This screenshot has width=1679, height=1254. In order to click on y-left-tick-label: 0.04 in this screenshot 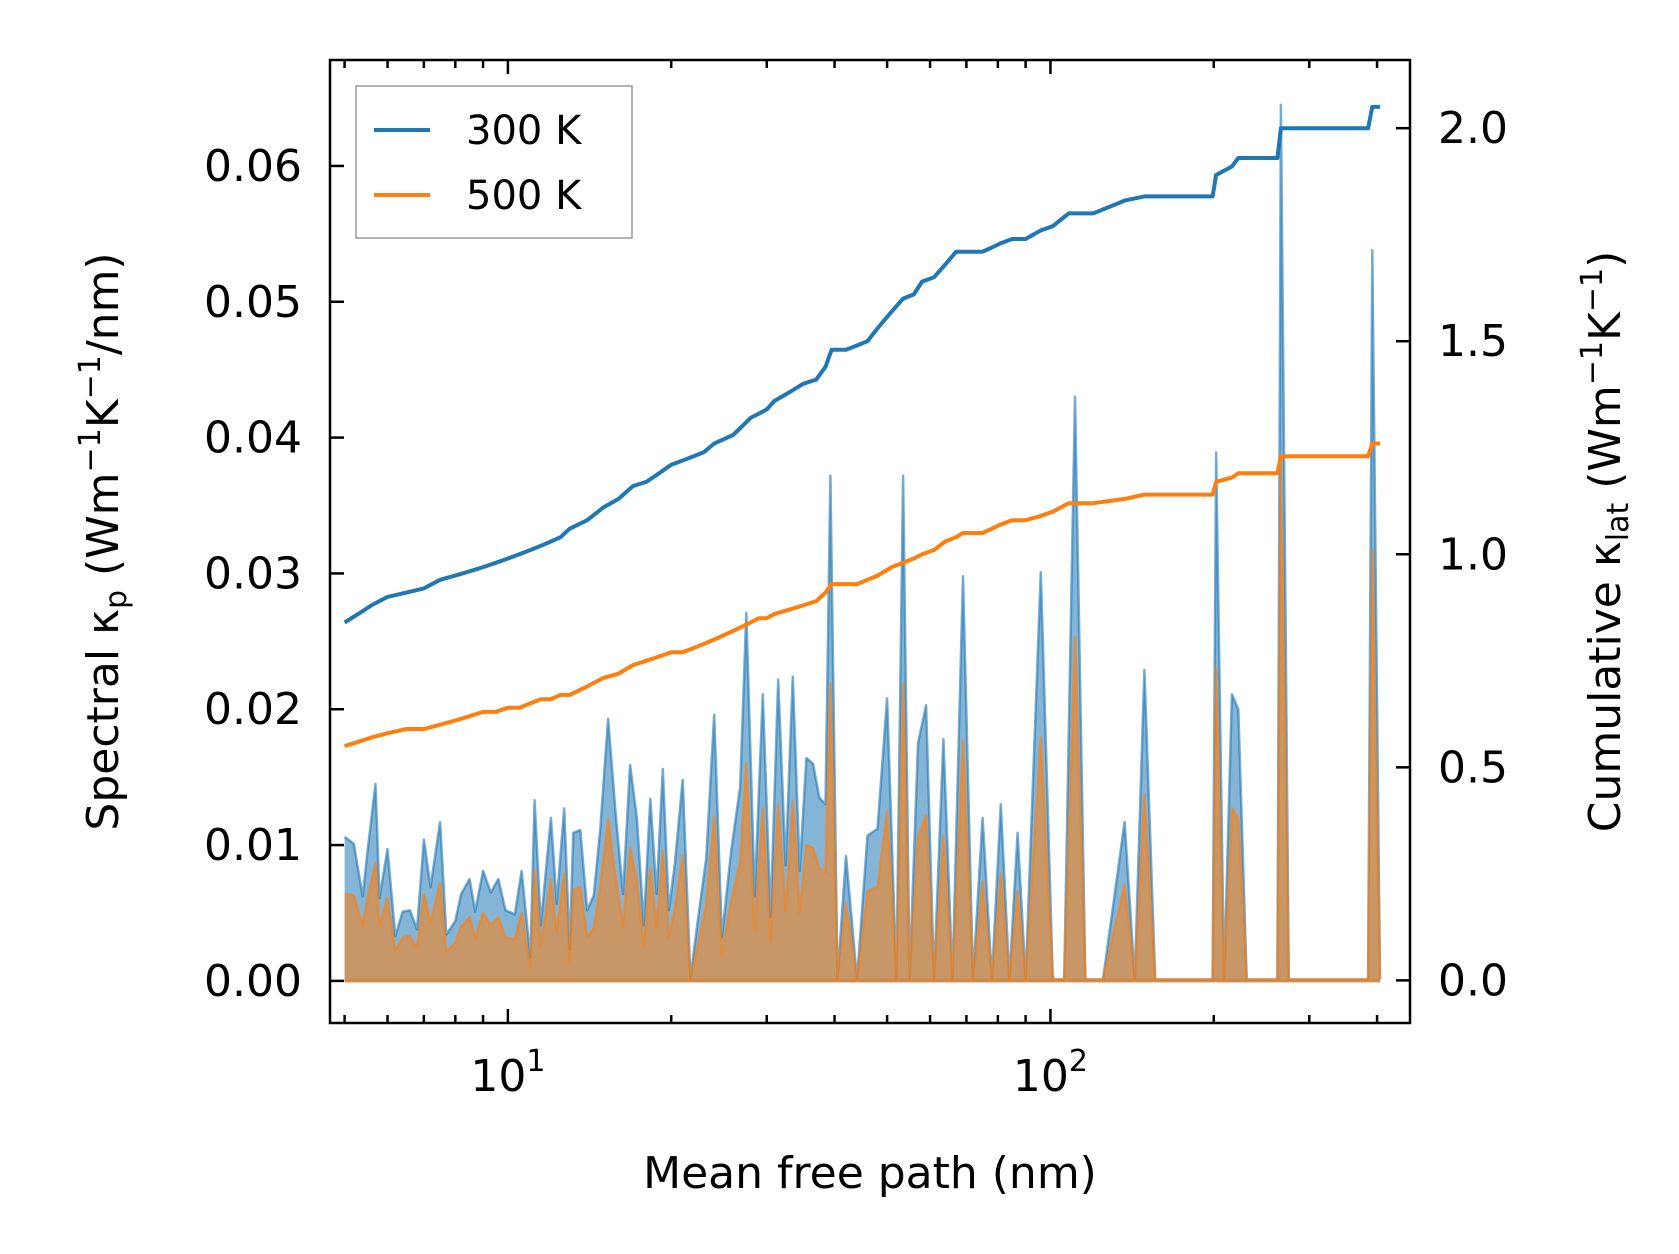, I will do `click(253, 438)`.